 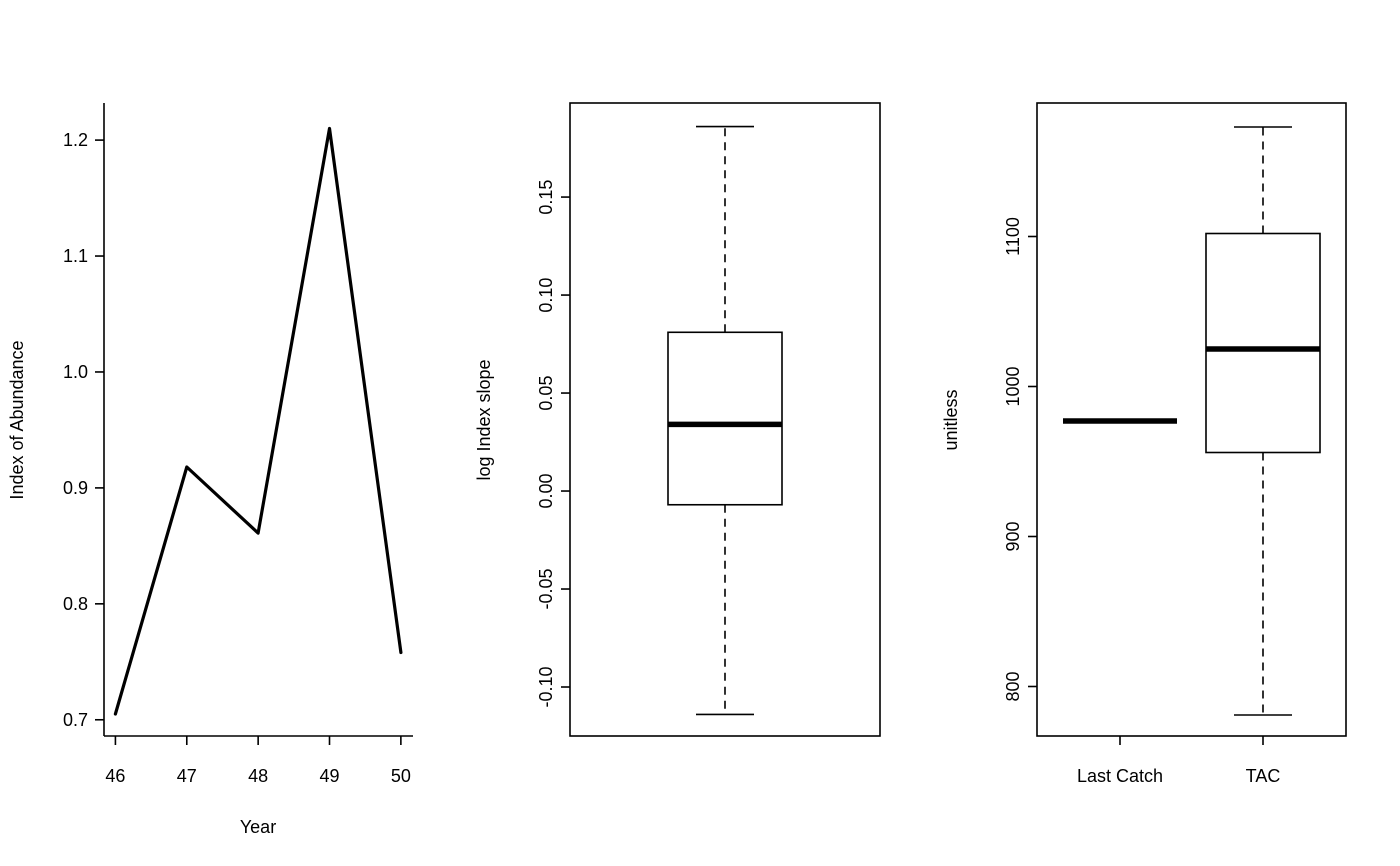 What do you see at coordinates (75, 720) in the screenshot?
I see `y-tick-label: 0.7` at bounding box center [75, 720].